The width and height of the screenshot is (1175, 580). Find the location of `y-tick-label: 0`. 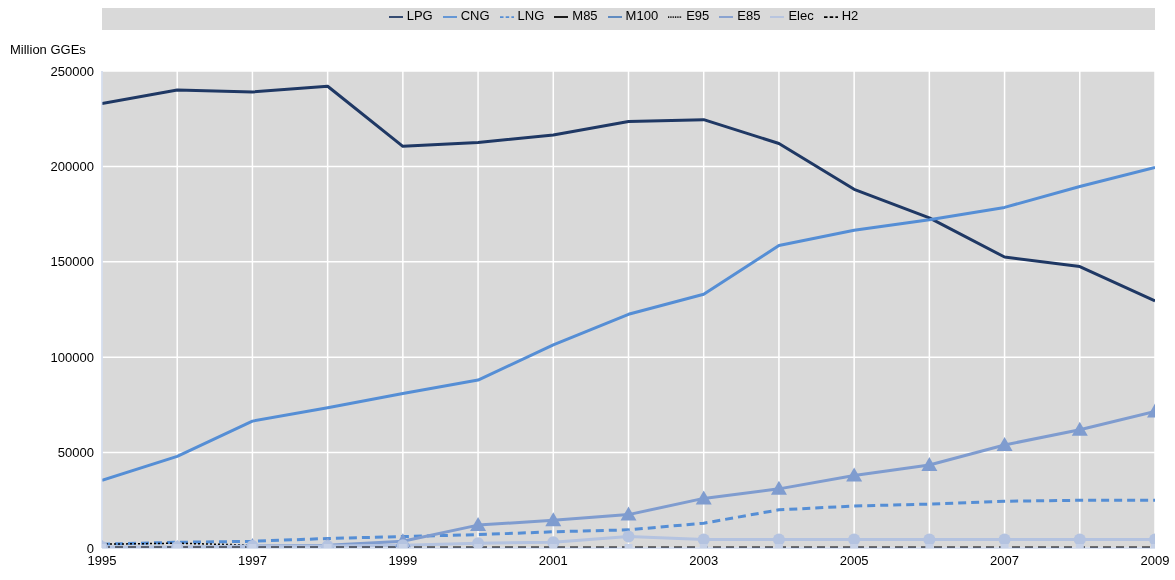

y-tick-label: 0 is located at coordinates (90, 548).